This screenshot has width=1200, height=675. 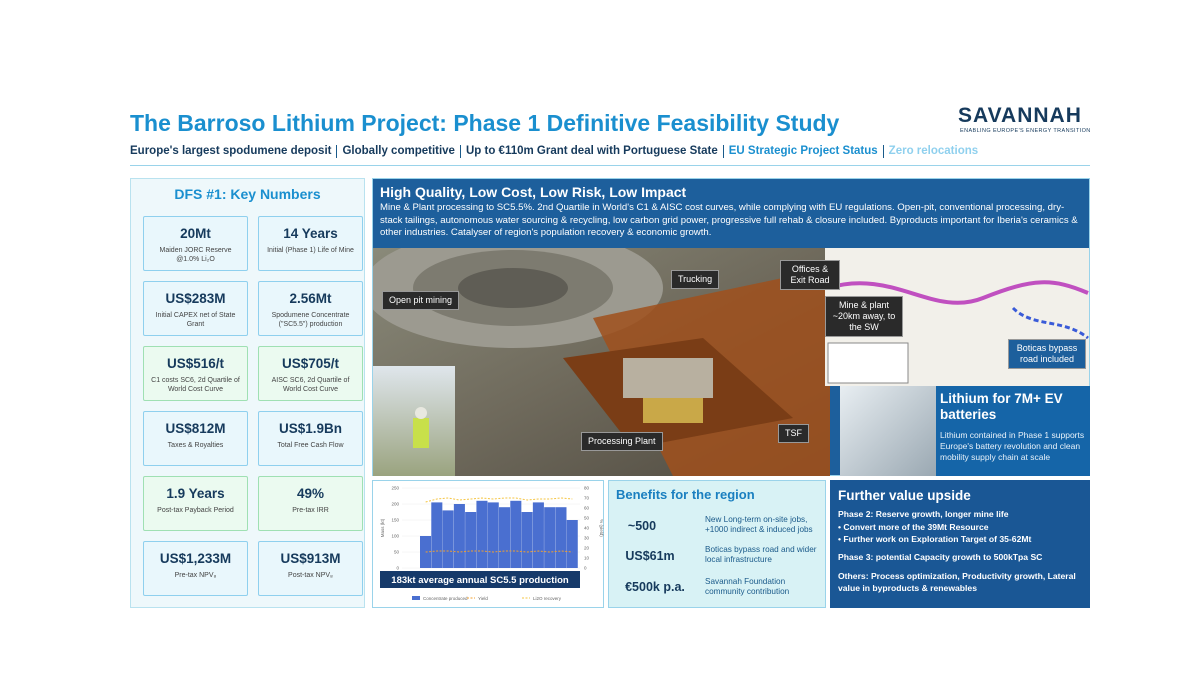 What do you see at coordinates (195, 445) in the screenshot?
I see `key-number-label: Taxes & Royalties` at bounding box center [195, 445].